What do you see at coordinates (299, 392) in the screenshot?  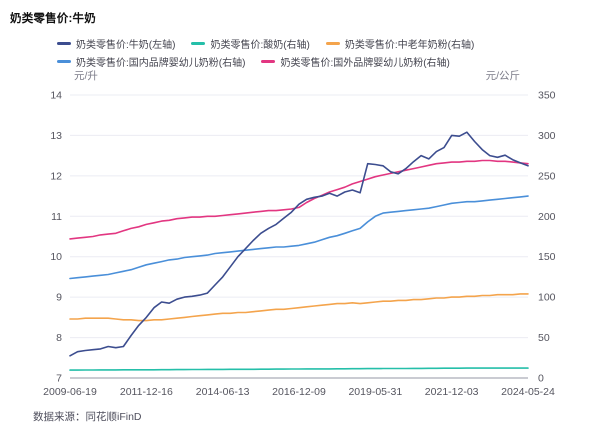 I see `x-axis-tick: 2016-12-09` at bounding box center [299, 392].